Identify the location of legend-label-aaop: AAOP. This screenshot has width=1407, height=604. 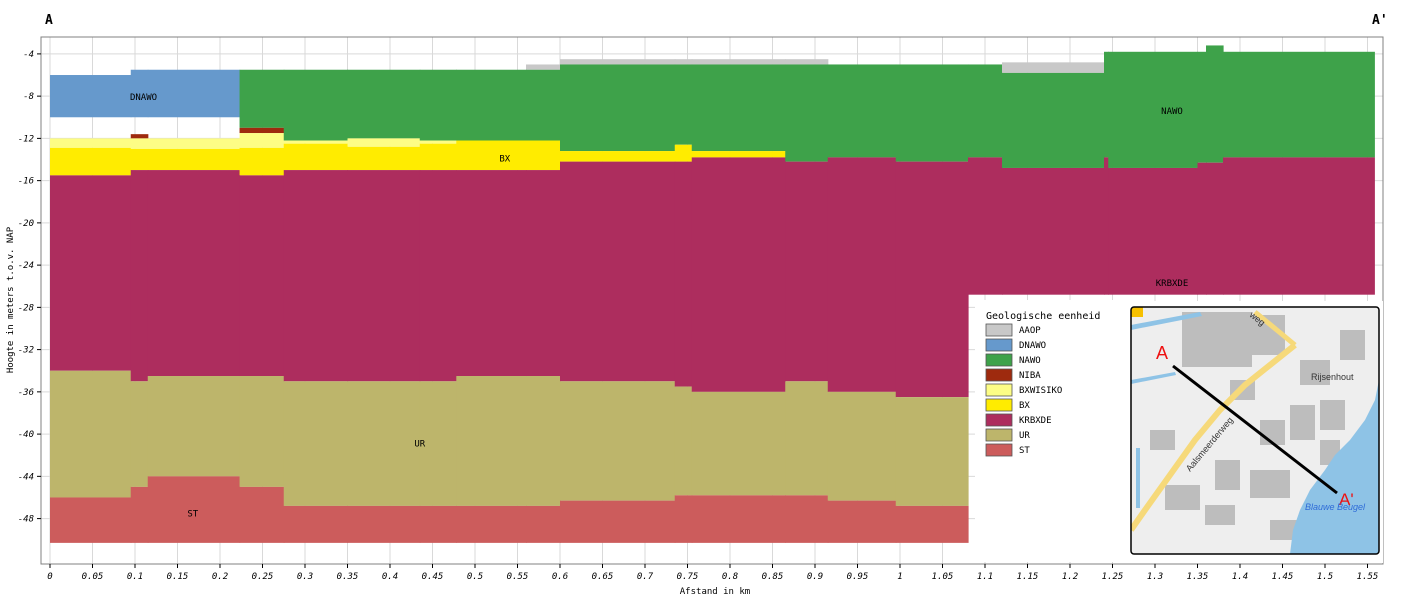
(1030, 331).